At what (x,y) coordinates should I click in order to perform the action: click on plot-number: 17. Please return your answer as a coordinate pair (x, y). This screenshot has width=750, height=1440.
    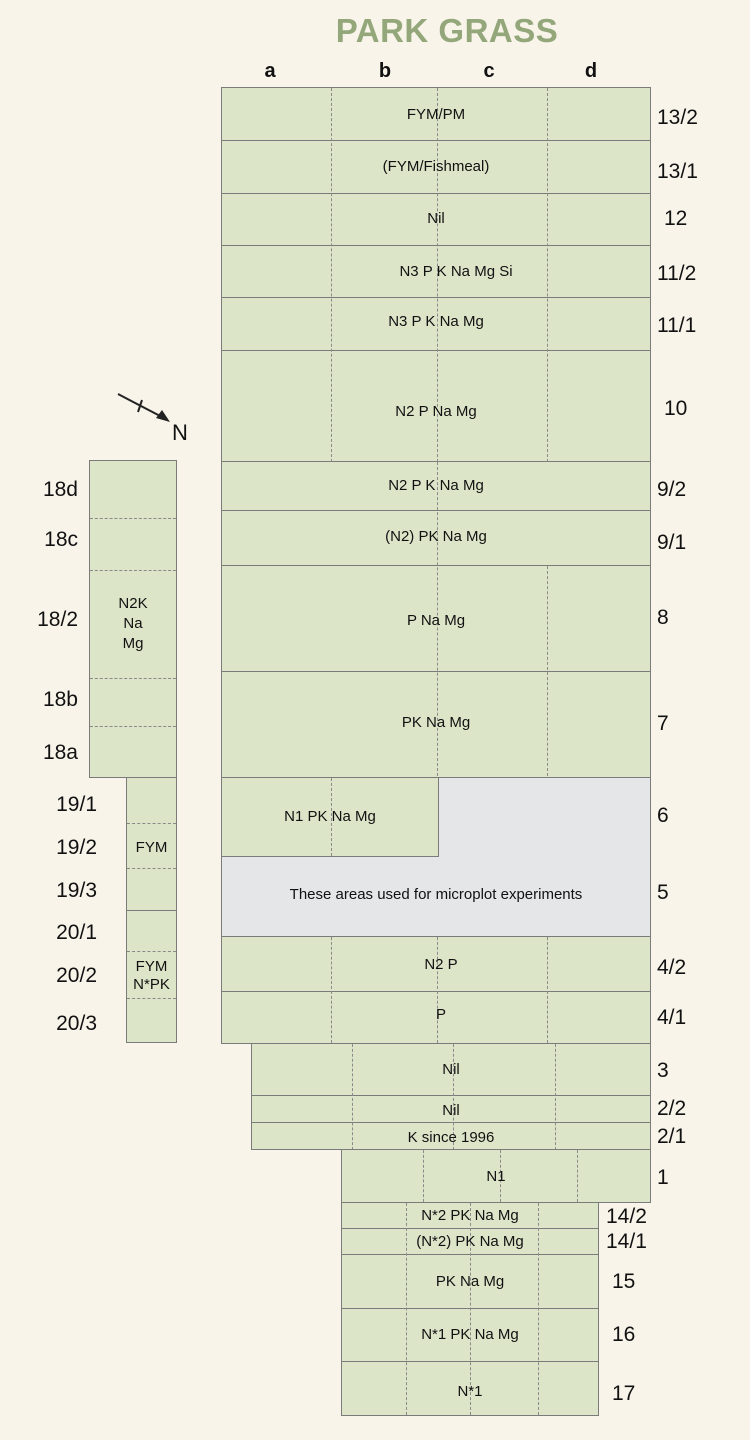
    Looking at the image, I should click on (624, 1393).